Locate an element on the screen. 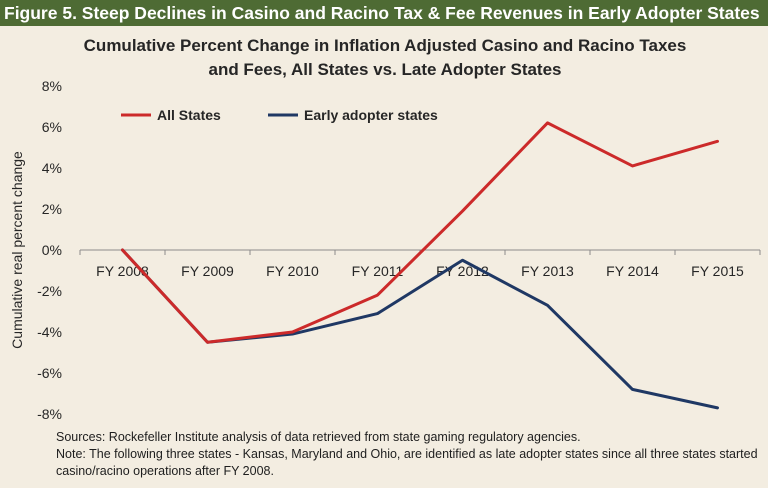  y-tick-label: -6% is located at coordinates (49, 373).